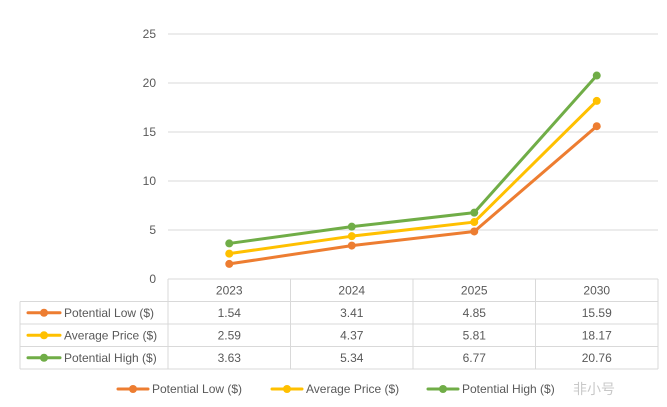 The height and width of the screenshot is (407, 667). I want to click on data-cell: 2.59, so click(230, 335).